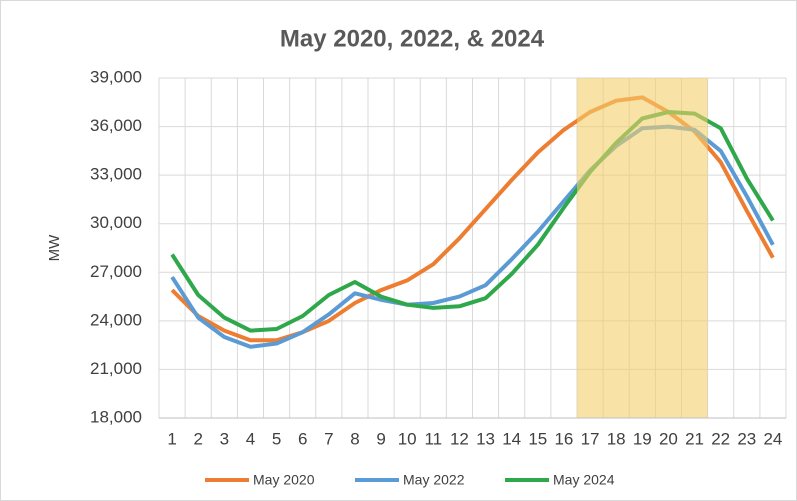 This screenshot has width=797, height=501. I want to click on x-tick-label: 20, so click(668, 438).